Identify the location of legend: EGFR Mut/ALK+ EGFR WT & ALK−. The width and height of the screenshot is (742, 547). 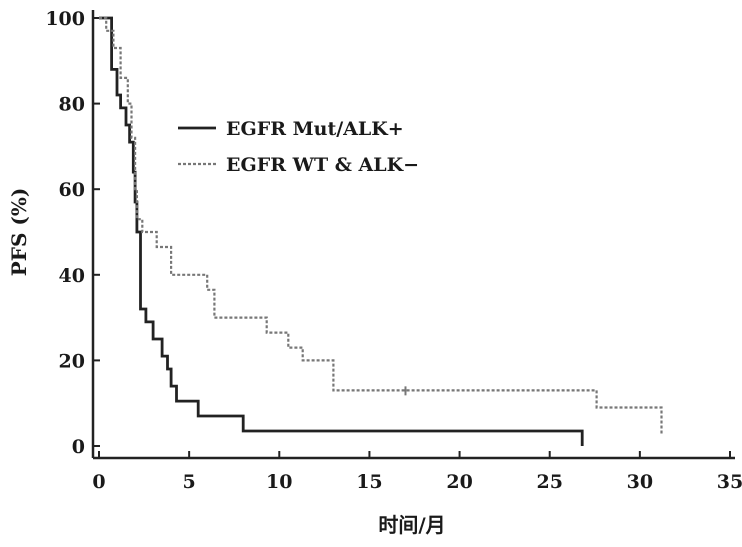
(298, 147).